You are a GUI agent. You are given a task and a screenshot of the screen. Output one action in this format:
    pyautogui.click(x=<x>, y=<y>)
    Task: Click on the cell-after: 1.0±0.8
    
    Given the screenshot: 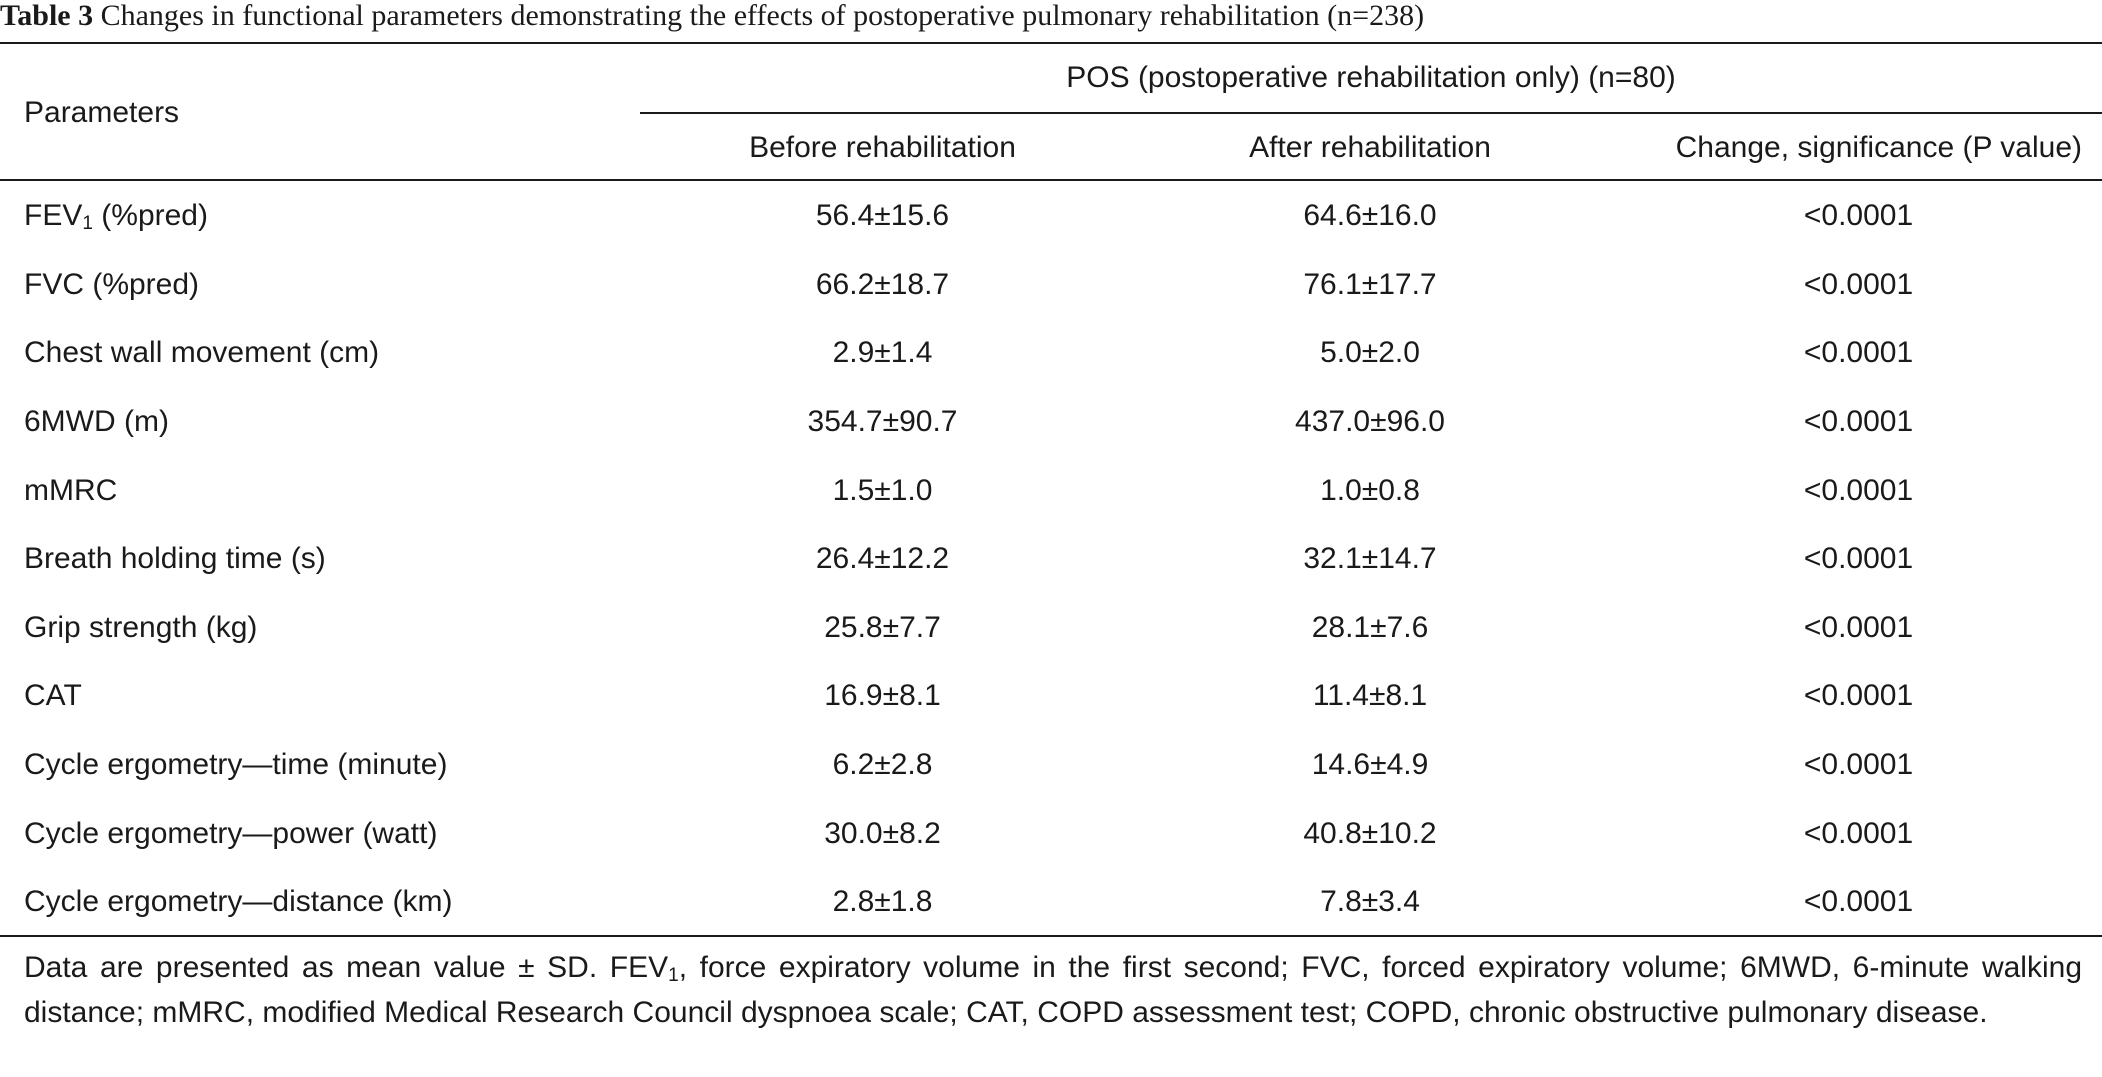 What is the action you would take?
    pyautogui.click(x=1370, y=490)
    